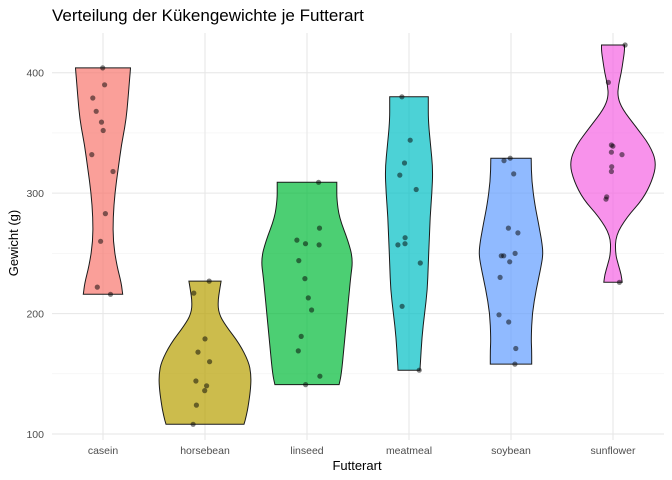  What do you see at coordinates (35, 315) in the screenshot?
I see `y-tick-label: 200` at bounding box center [35, 315].